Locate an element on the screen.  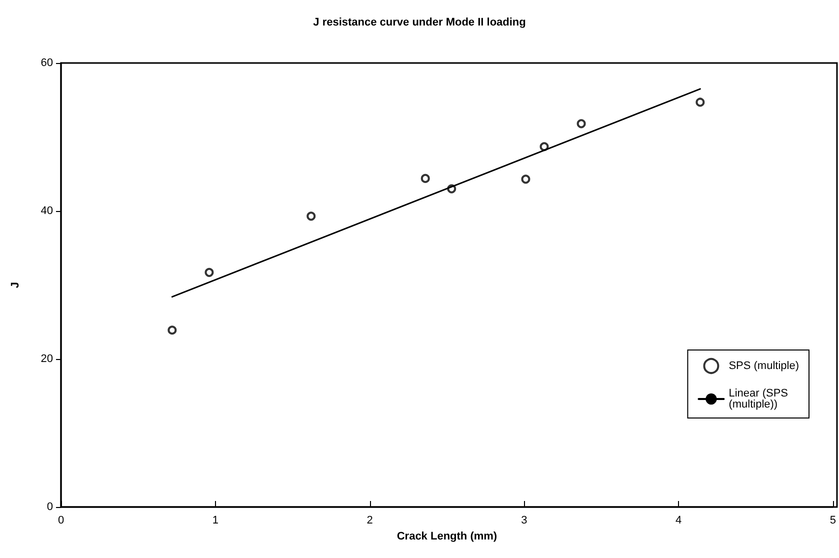
chart-title: J resistance curve under Mode II loading is located at coordinates (419, 22).